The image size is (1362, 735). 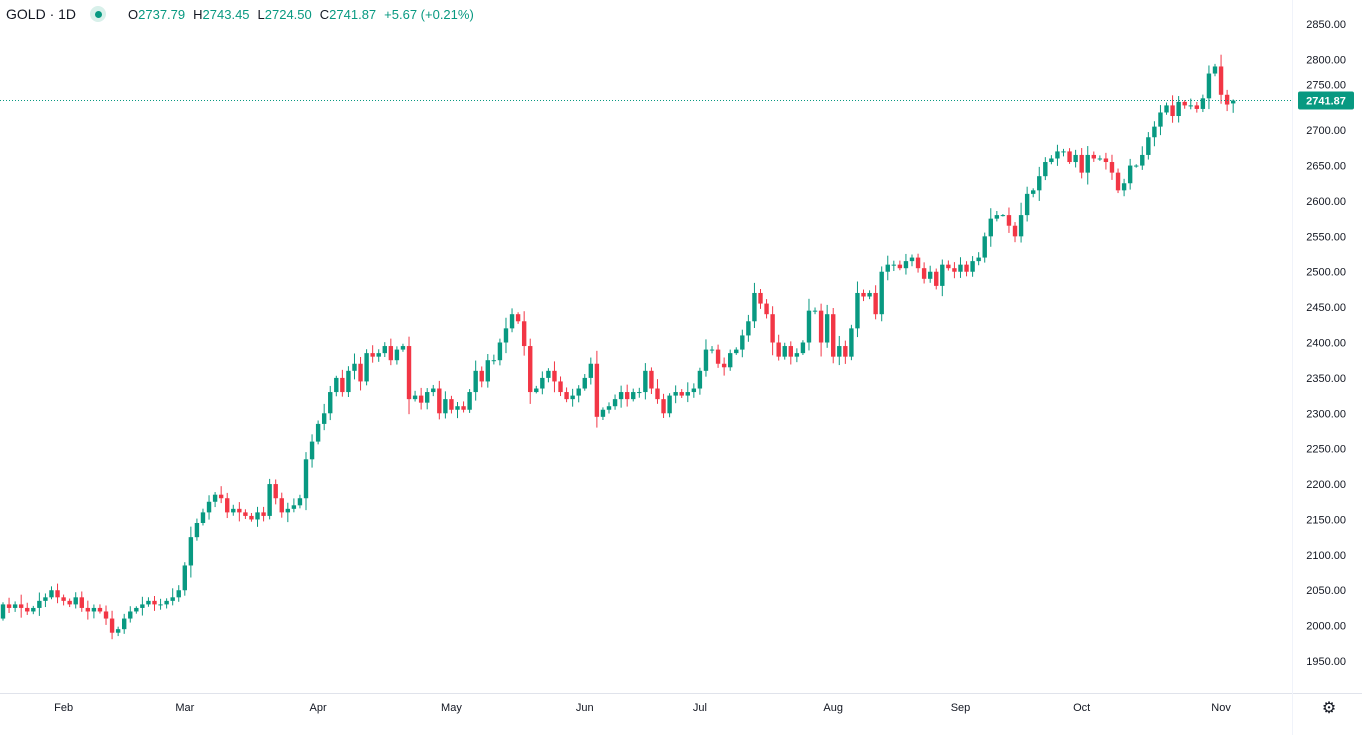 What do you see at coordinates (1326, 202) in the screenshot?
I see `price-tick-label: 2600.00` at bounding box center [1326, 202].